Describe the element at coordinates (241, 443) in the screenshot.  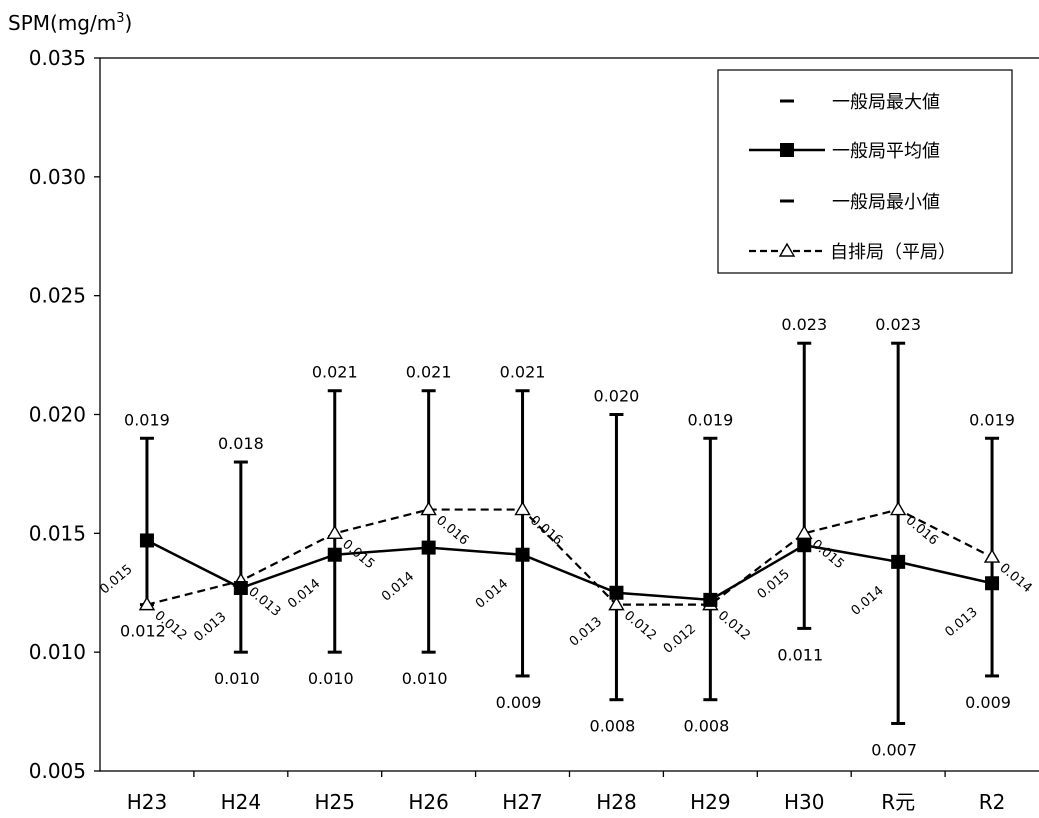
I see `label-max: 0.018` at that location.